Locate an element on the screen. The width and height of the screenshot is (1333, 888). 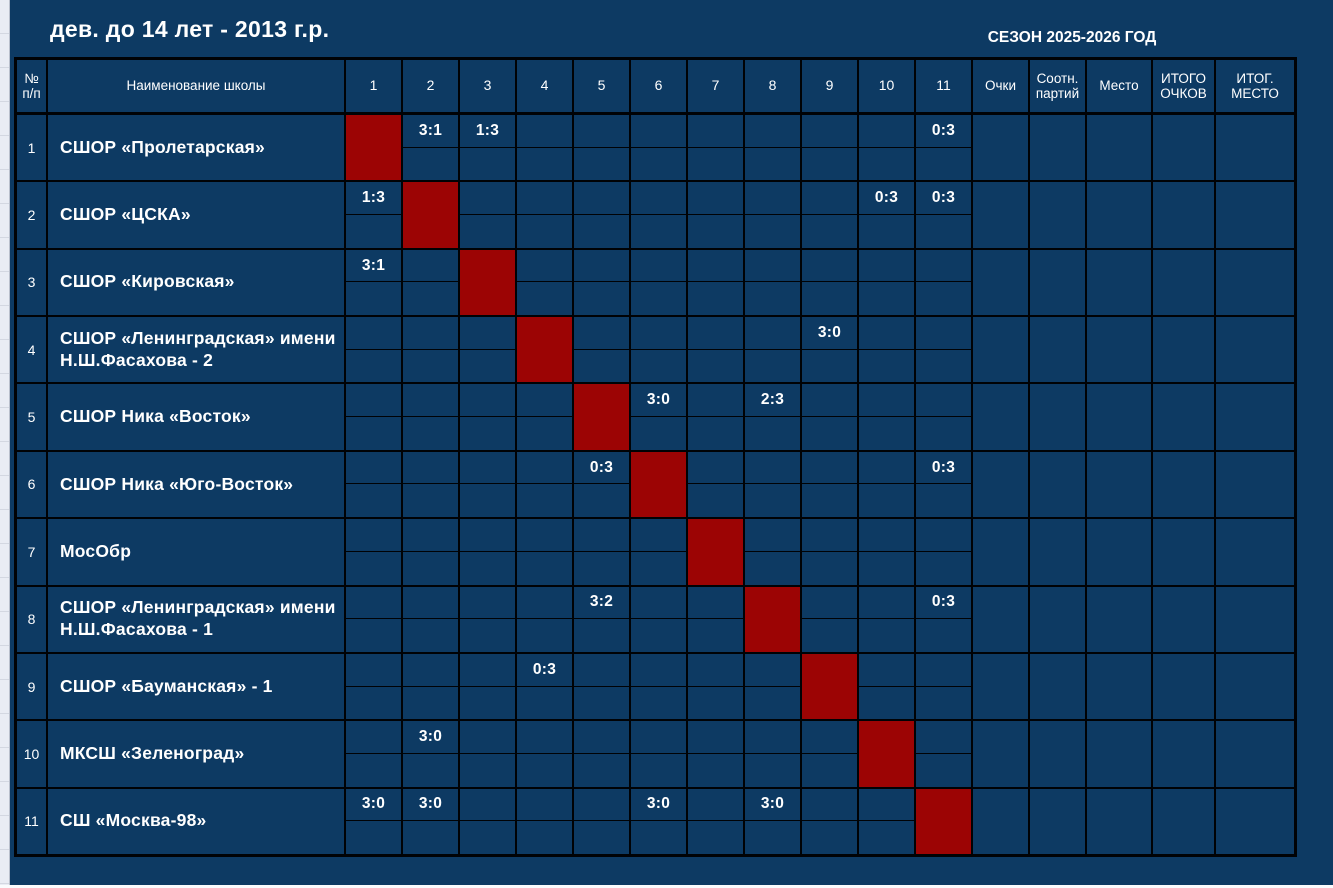
header-round-11: 11 is located at coordinates (944, 86).